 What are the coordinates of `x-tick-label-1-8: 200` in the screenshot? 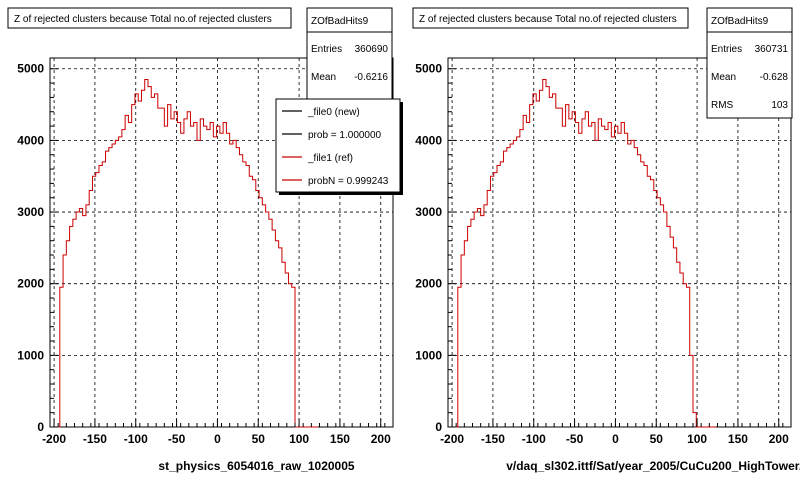 It's located at (779, 439).